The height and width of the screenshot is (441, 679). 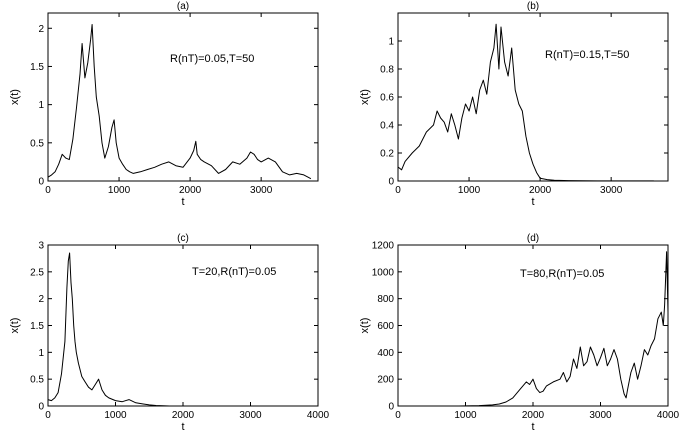 I want to click on y-tick-label: 800, so click(x=385, y=299).